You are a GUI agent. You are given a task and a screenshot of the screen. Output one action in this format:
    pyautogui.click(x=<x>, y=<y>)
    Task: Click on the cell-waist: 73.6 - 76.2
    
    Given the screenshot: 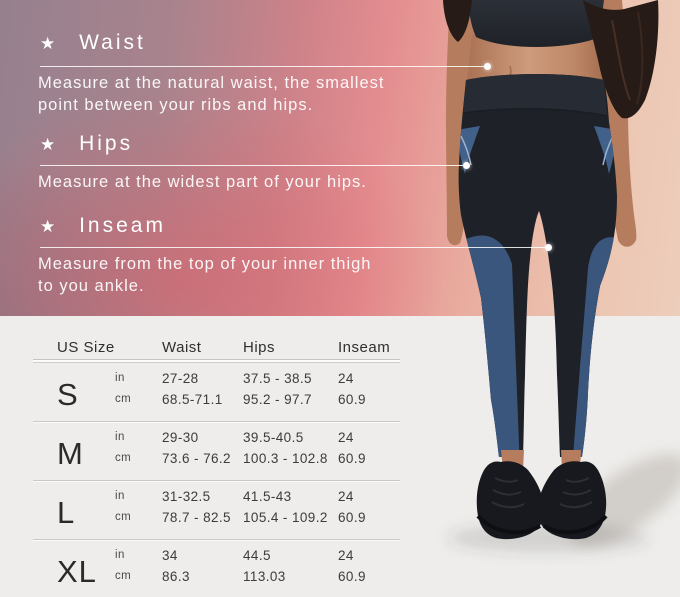 What is the action you would take?
    pyautogui.click(x=196, y=458)
    